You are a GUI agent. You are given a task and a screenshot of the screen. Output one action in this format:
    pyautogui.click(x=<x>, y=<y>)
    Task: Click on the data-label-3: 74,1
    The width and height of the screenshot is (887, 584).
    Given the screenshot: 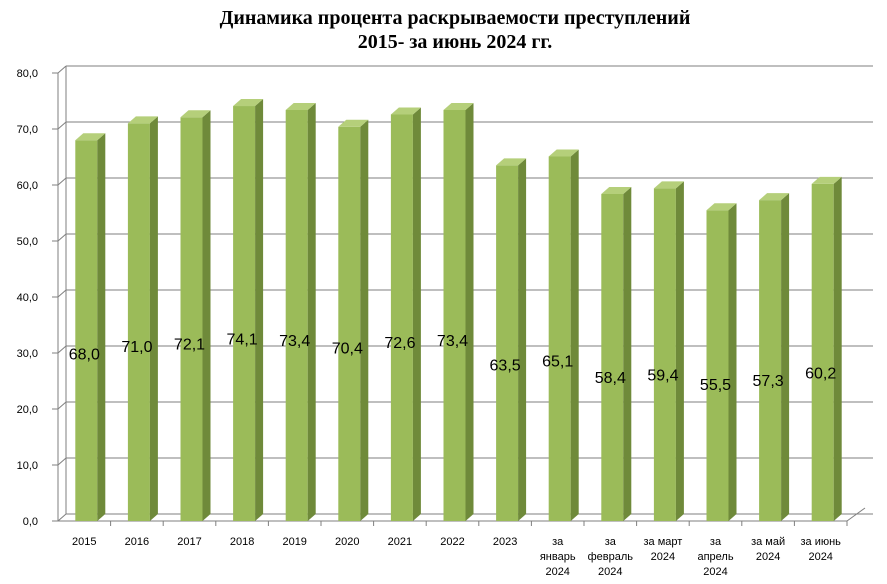 What is the action you would take?
    pyautogui.click(x=242, y=339)
    